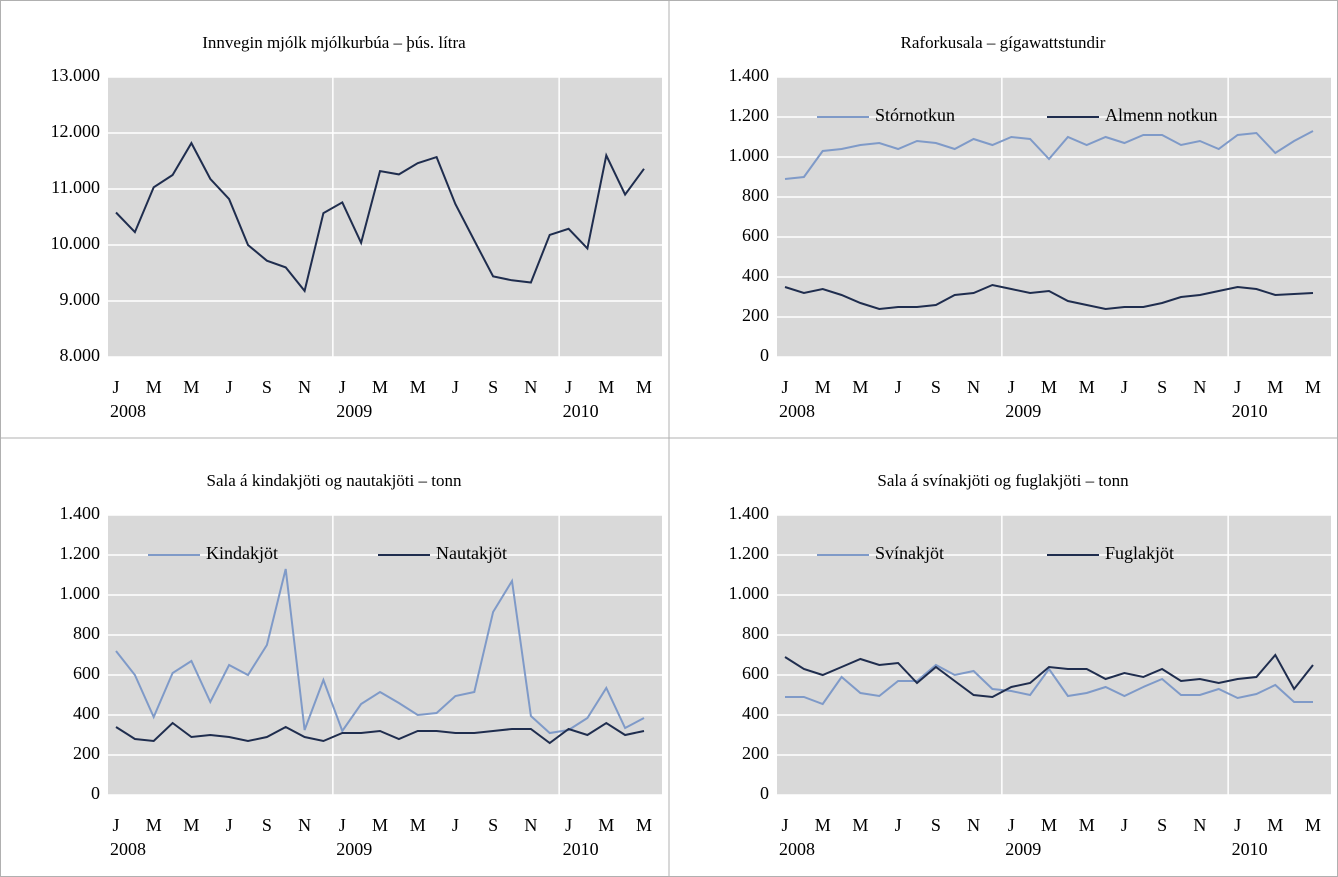 The image size is (1338, 877). What do you see at coordinates (1003, 42) in the screenshot?
I see `chart-title: Raforkusala – gígawattstundir` at bounding box center [1003, 42].